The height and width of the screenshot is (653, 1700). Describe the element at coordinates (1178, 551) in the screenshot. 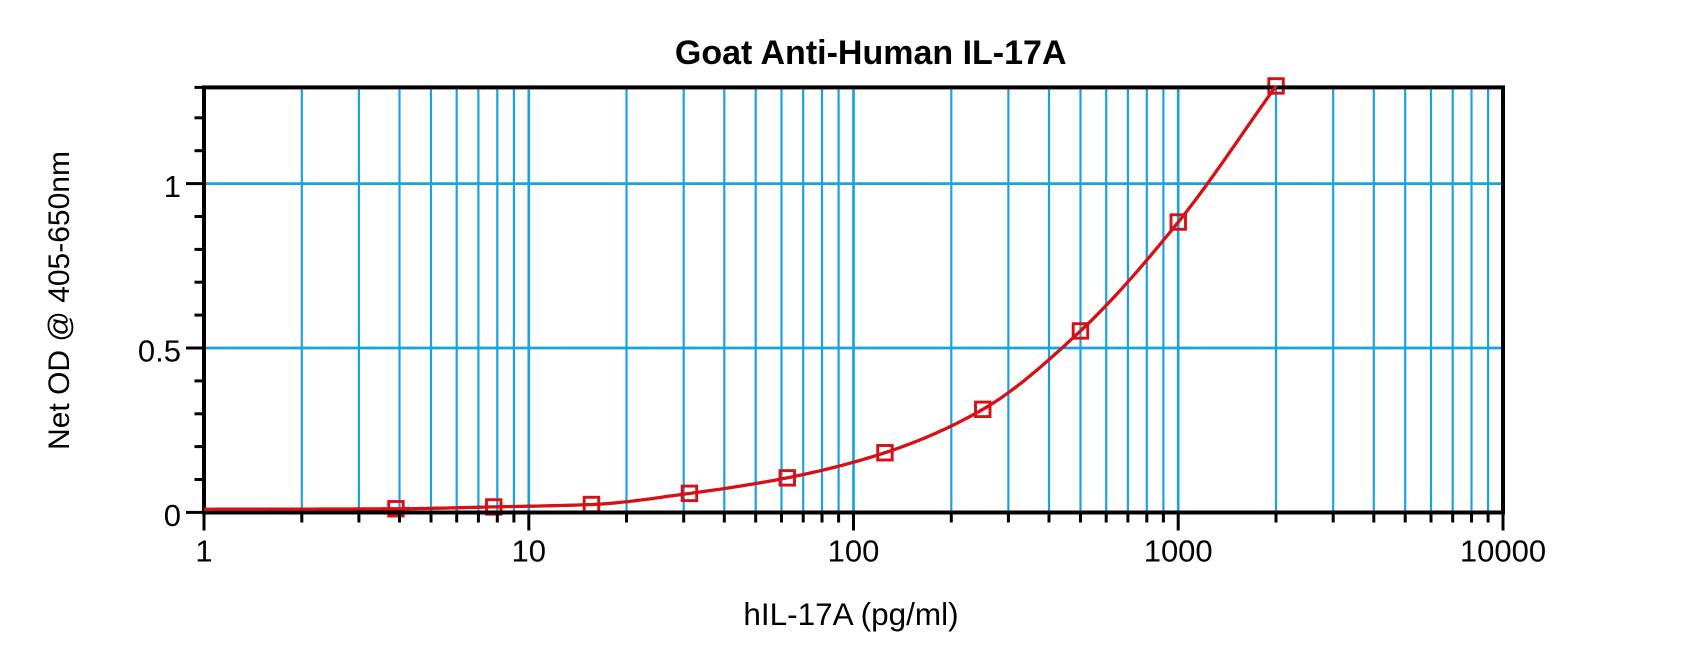

I see `svg-text: 1000` at that location.